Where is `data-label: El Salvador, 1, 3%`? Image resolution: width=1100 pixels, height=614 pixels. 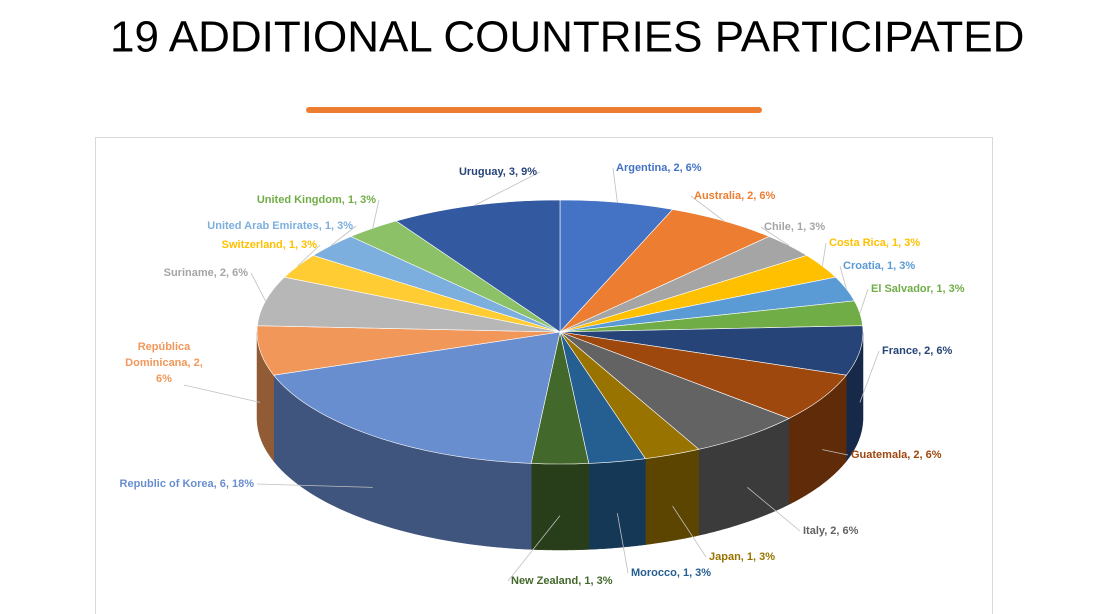 data-label: El Salvador, 1, 3% is located at coordinates (918, 289).